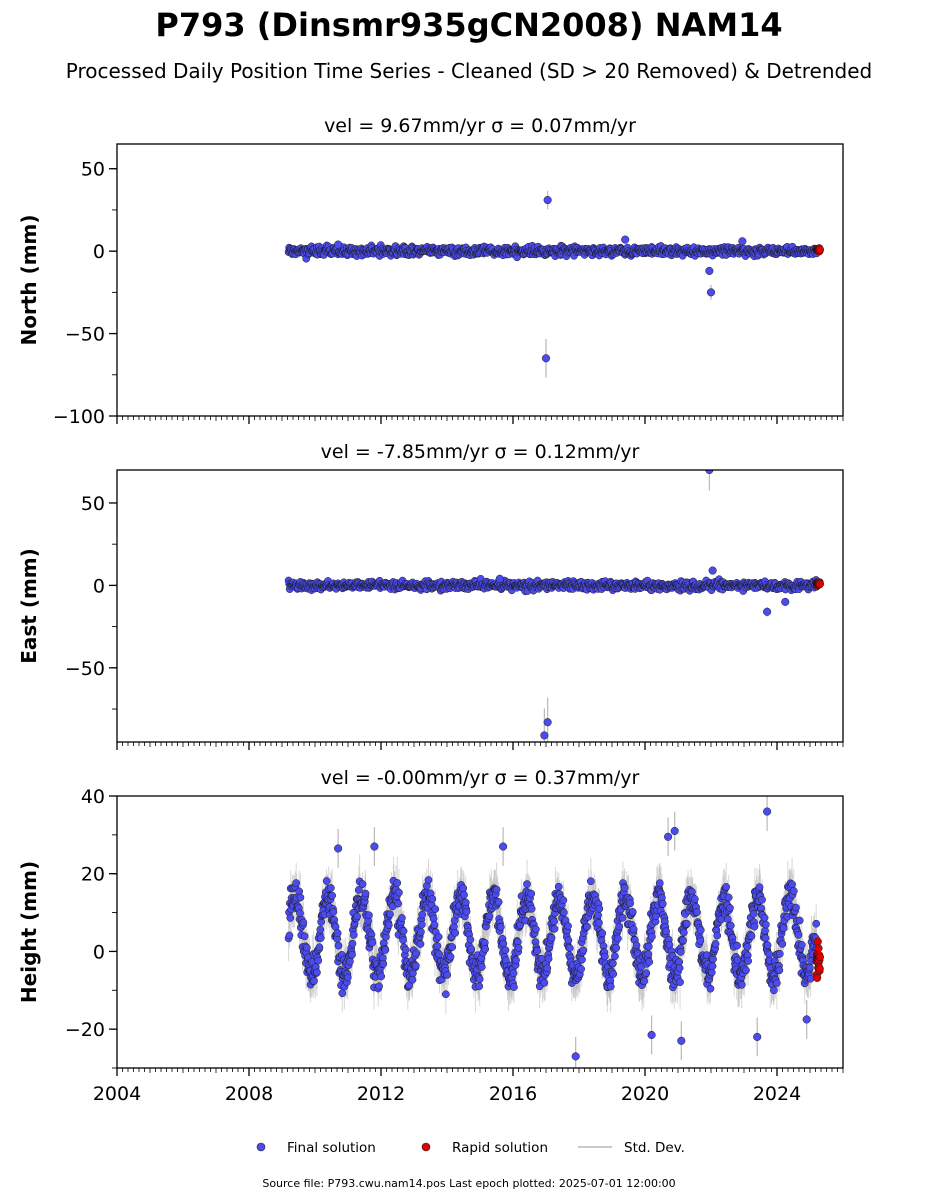 The width and height of the screenshot is (937, 1200). What do you see at coordinates (480, 452) in the screenshot?
I see `velocity-annotation: vel = -7.85mm/yr σ = 0.12mm/yr` at bounding box center [480, 452].